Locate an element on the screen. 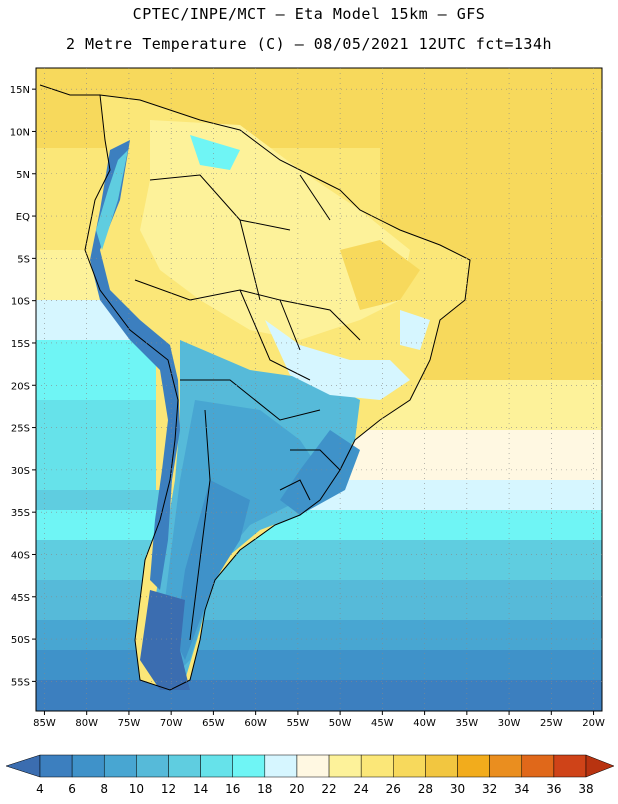 This screenshot has height=804, width=618. lon-tick-label: 80W is located at coordinates (86, 723).